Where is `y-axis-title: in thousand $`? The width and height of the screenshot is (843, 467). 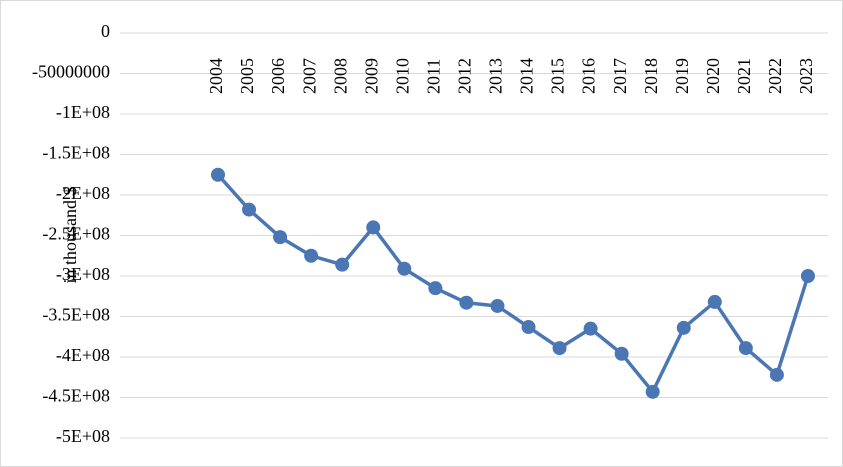 y-axis-title: in thousand $ is located at coordinates (70, 235).